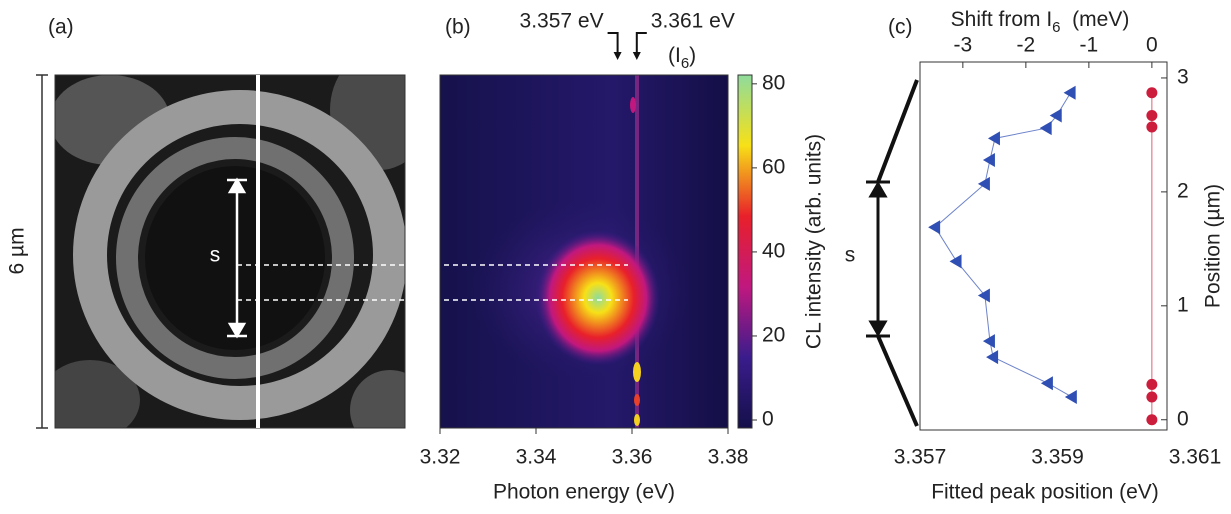 The height and width of the screenshot is (514, 1231). What do you see at coordinates (432, 282) in the screenshot?
I see `guide-lines` at bounding box center [432, 282].